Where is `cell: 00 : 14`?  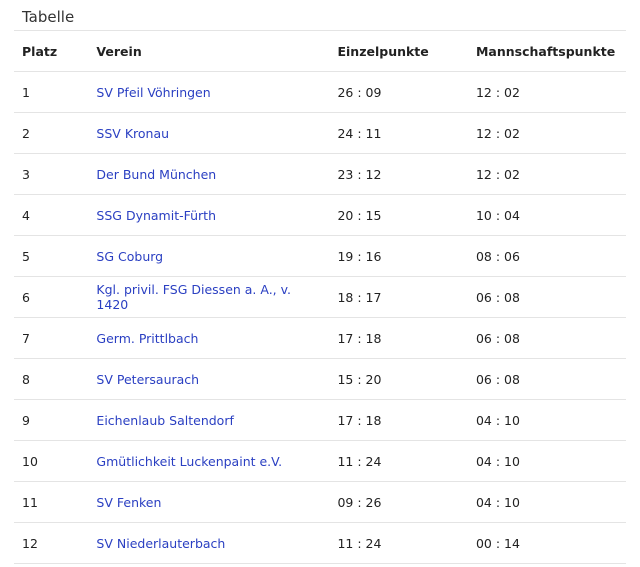 cell: 00 : 14 is located at coordinates (546, 543).